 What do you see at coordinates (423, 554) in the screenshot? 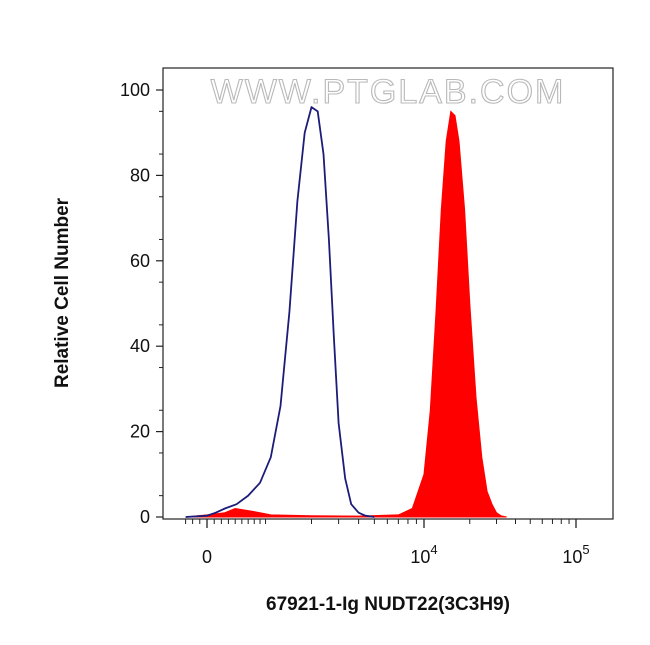
I see `x-tick-label: 10⁴` at bounding box center [423, 554].